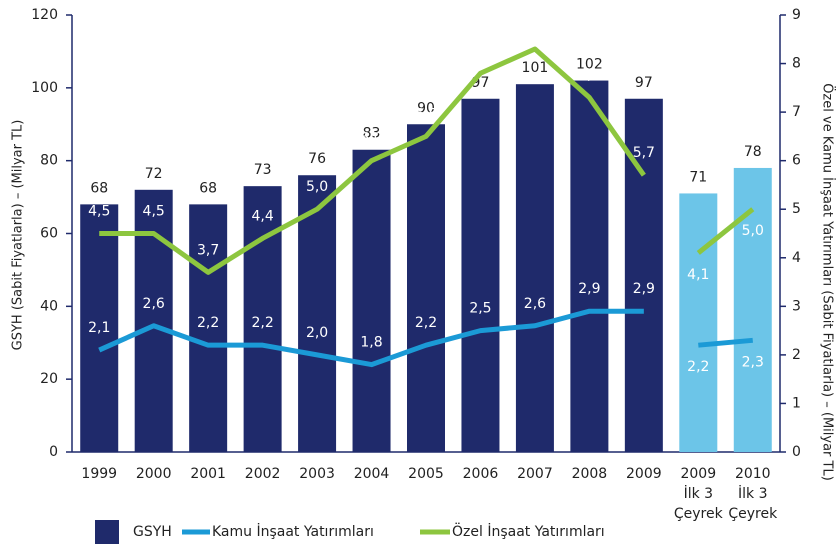  I want to click on x-tick-label: 2006, so click(481, 474).